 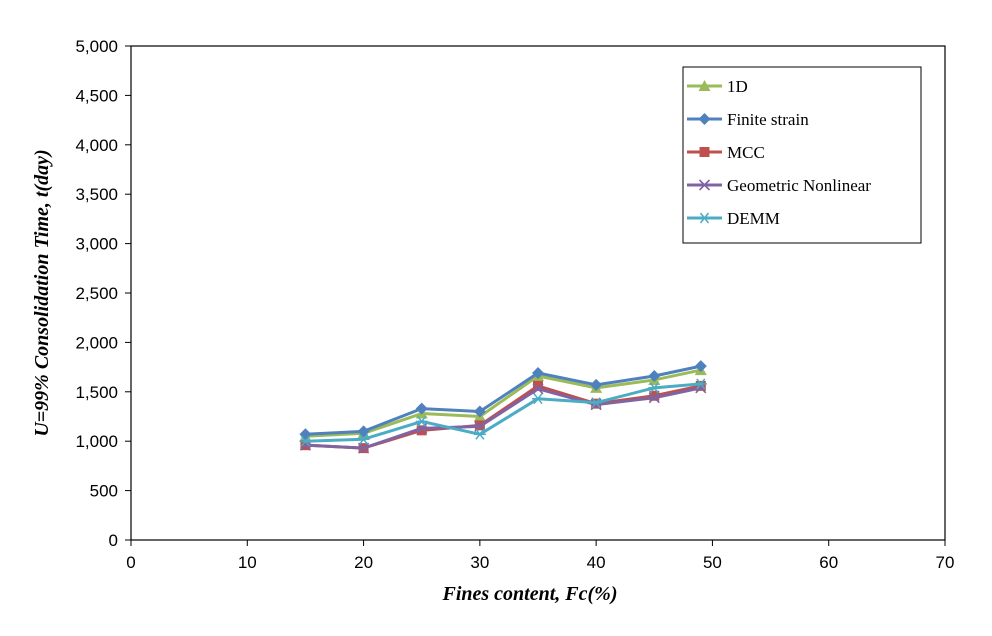 What do you see at coordinates (530, 594) in the screenshot?
I see `x-axis-title: Fines content, Fc(%)` at bounding box center [530, 594].